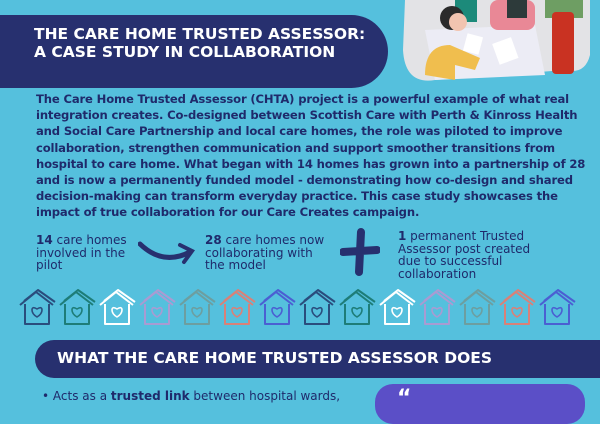 The width and height of the screenshot is (600, 424). Describe the element at coordinates (402, 236) in the screenshot. I see `stat-number: 1` at that location.